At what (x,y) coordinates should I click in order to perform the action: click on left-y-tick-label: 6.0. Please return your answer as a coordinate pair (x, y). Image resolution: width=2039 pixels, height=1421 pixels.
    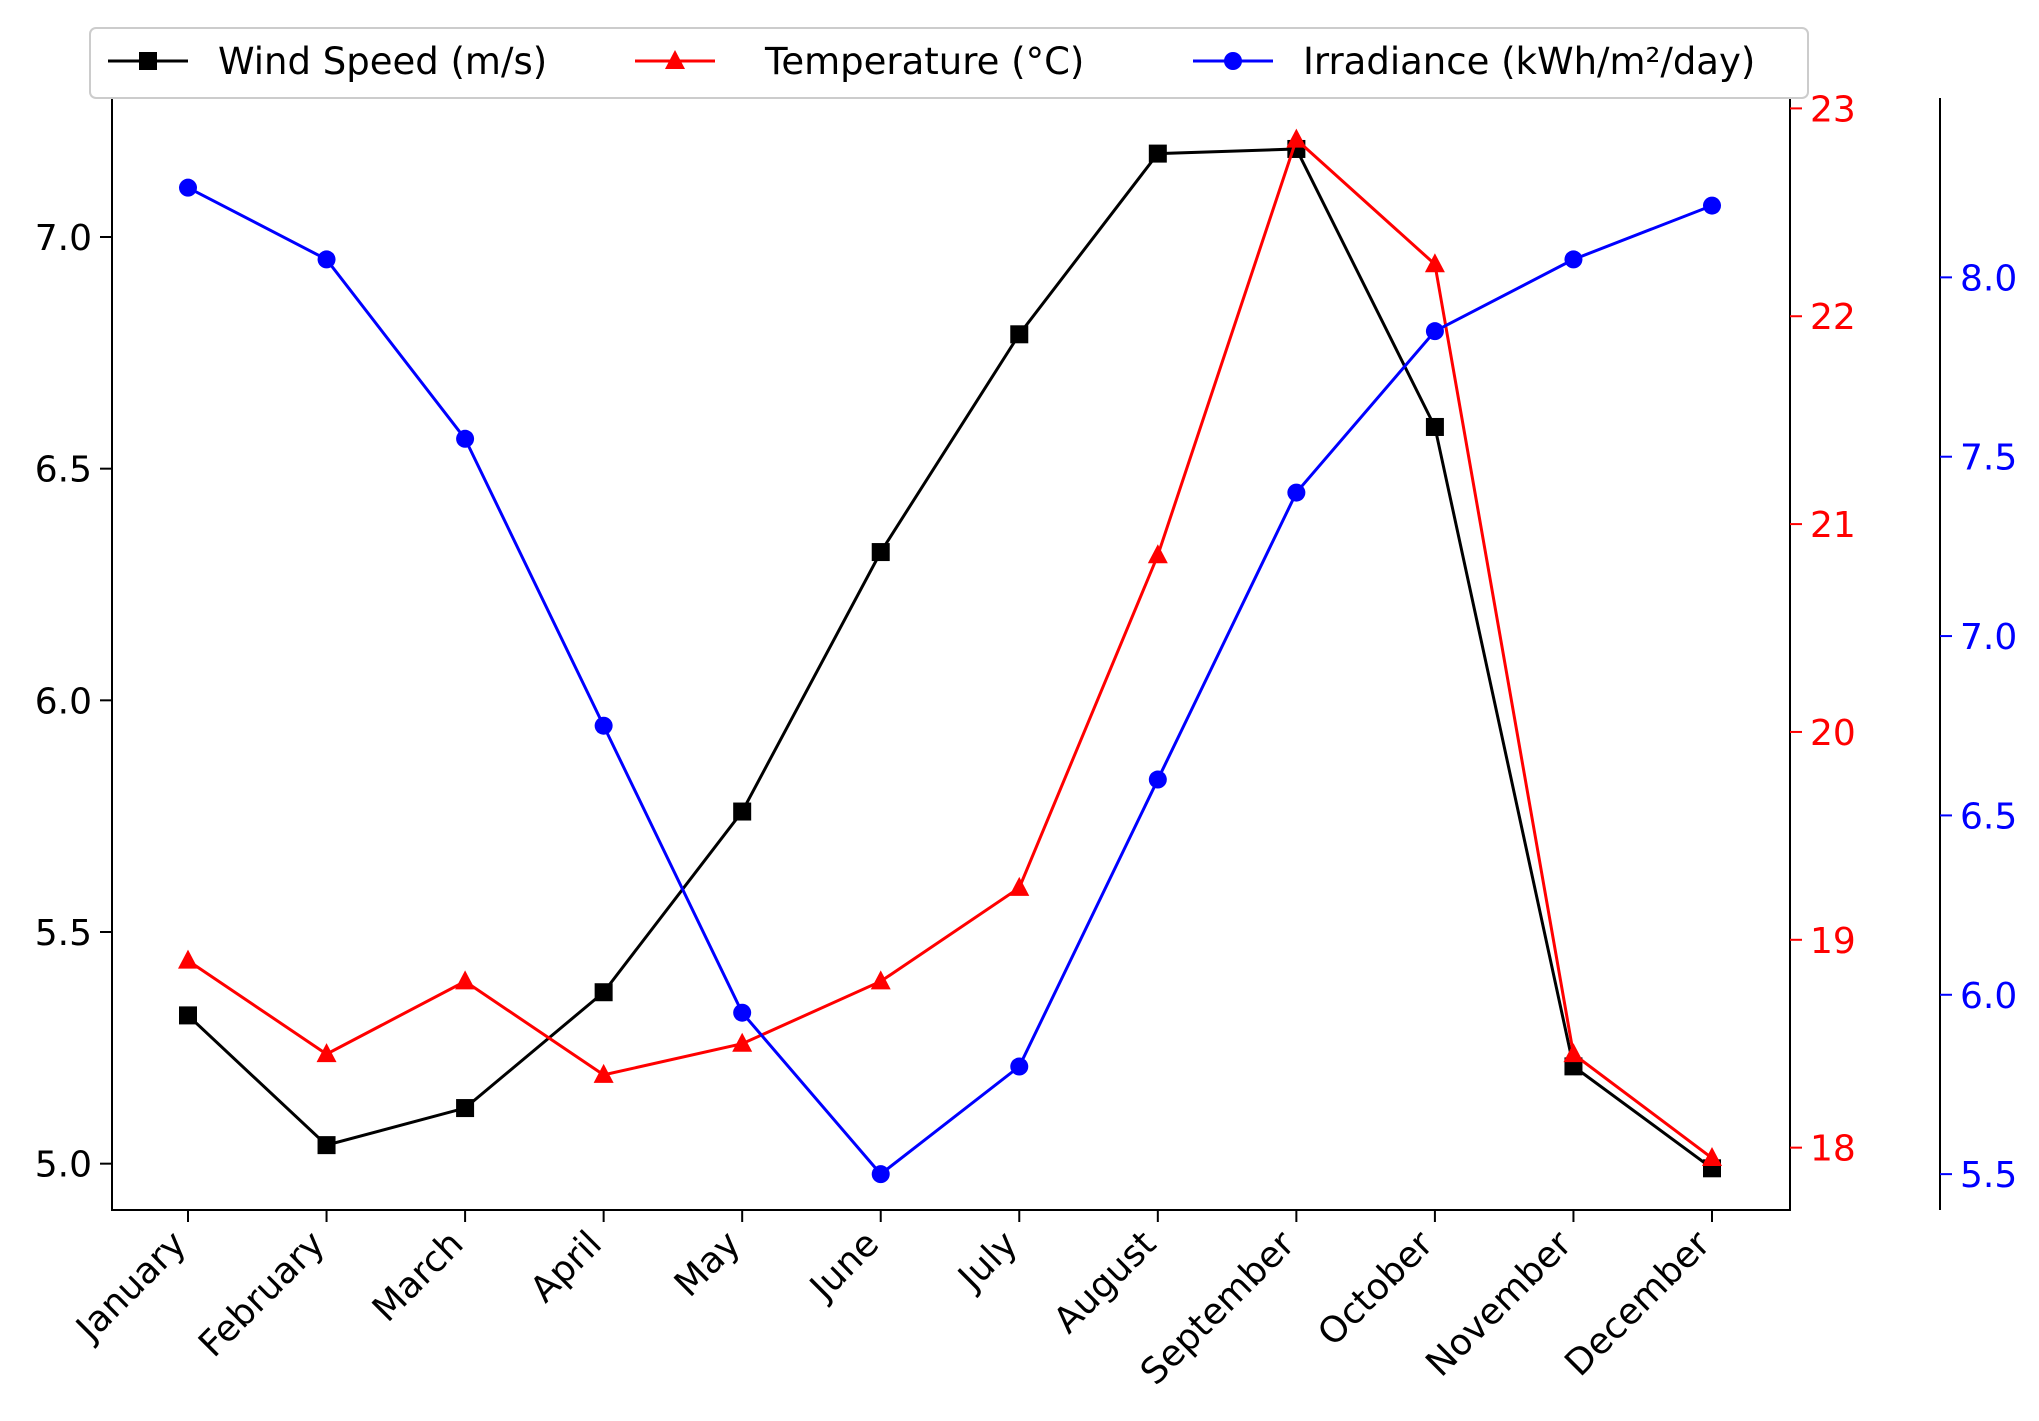
    Looking at the image, I should click on (63, 701).